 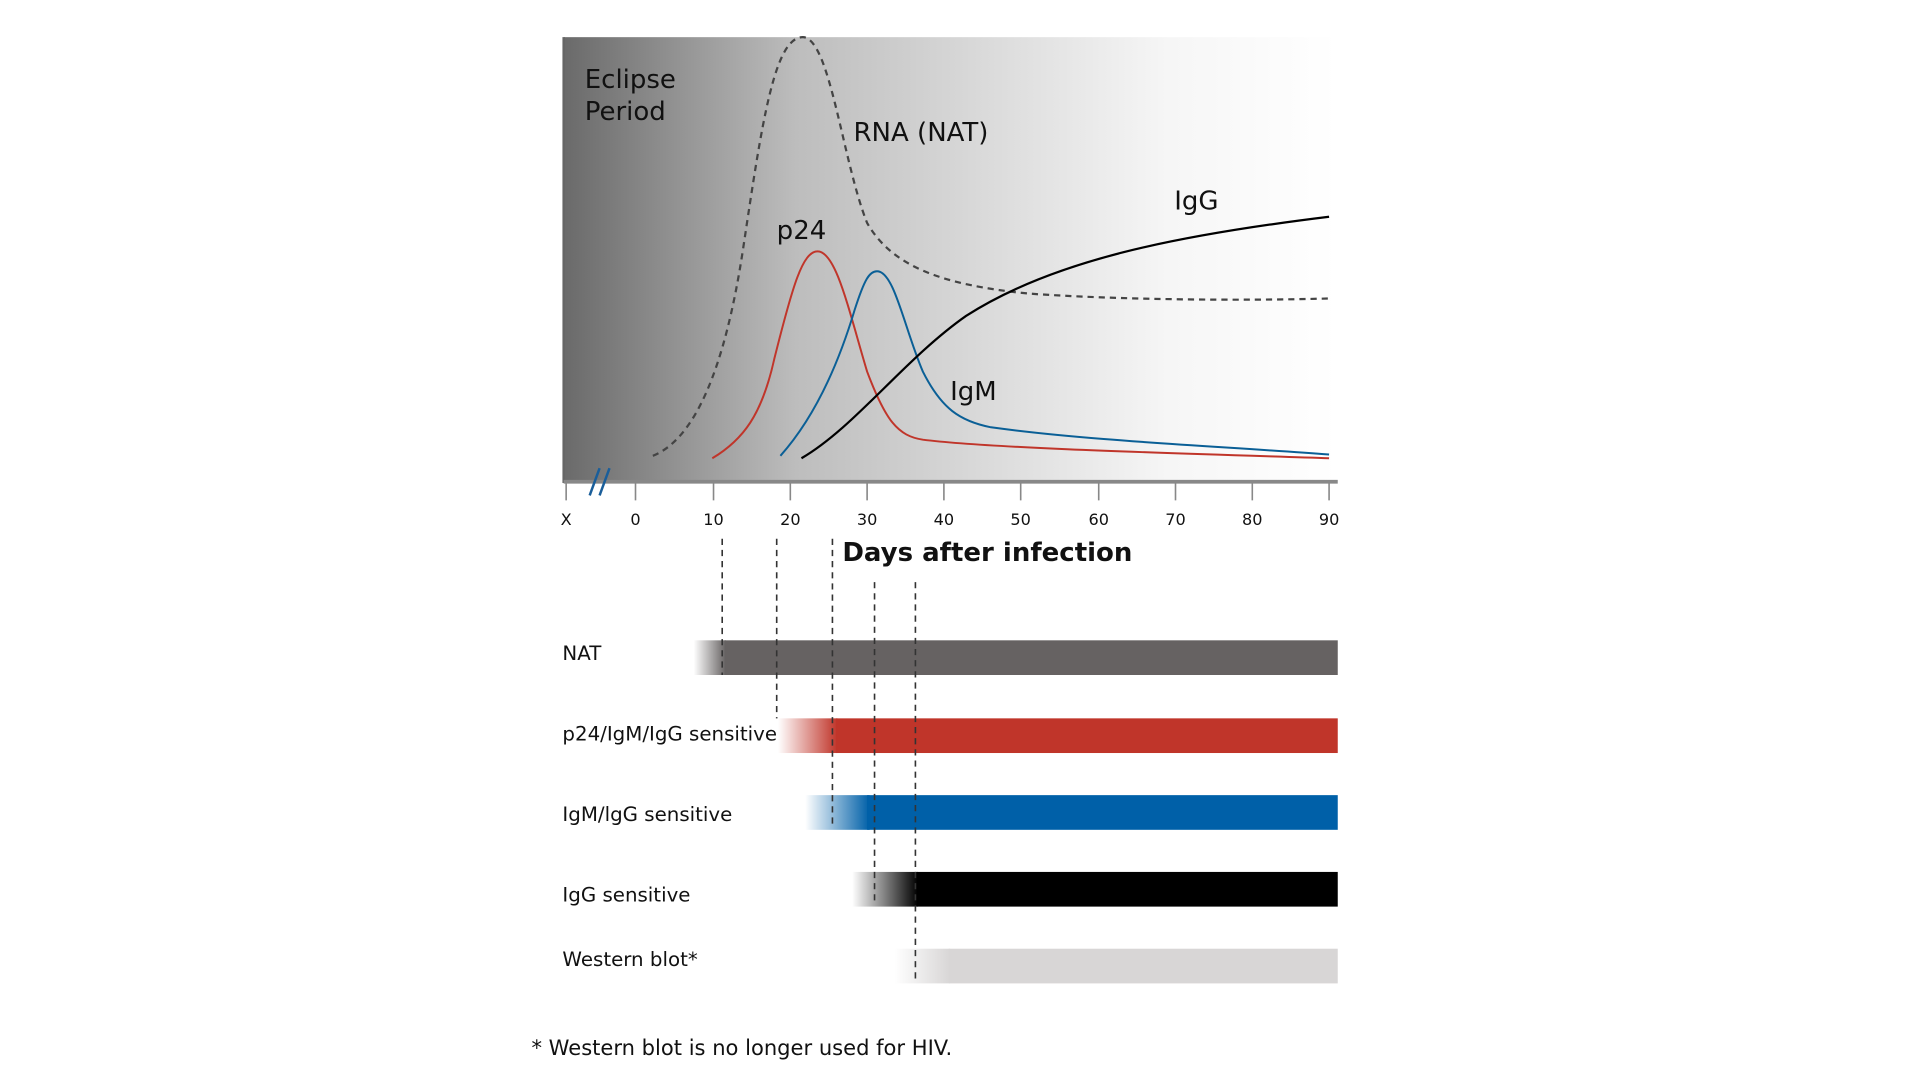 What do you see at coordinates (1054, 363) in the screenshot?
I see `igm-curve` at bounding box center [1054, 363].